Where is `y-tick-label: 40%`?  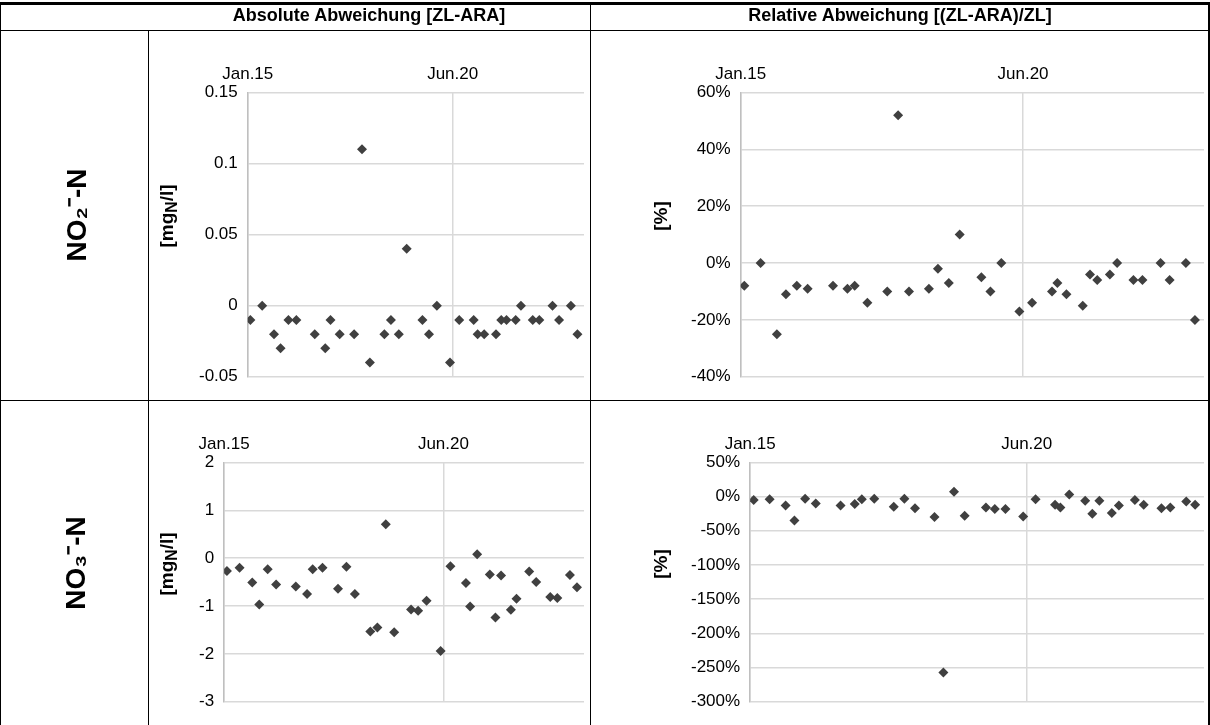 y-tick-label: 40% is located at coordinates (713, 148).